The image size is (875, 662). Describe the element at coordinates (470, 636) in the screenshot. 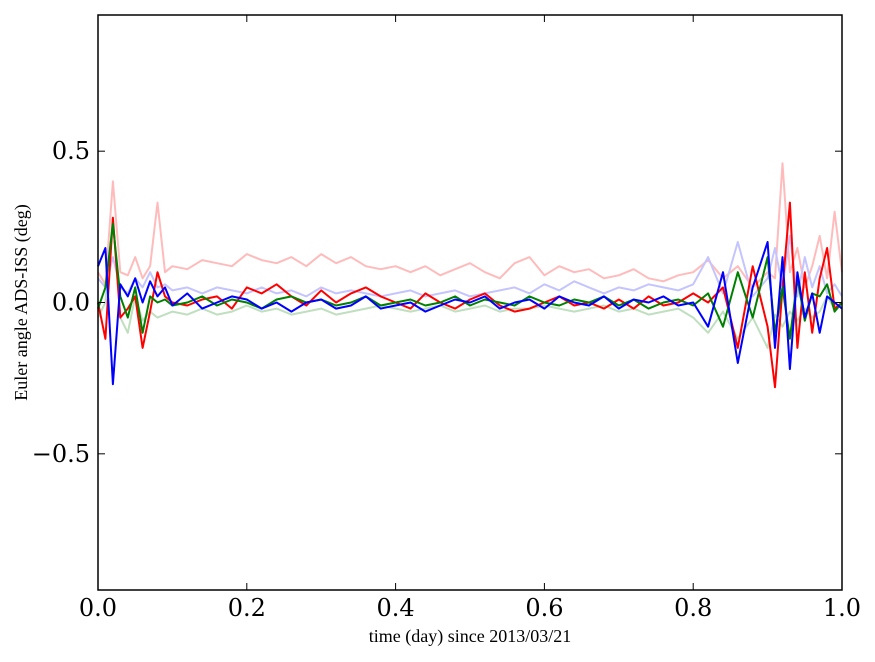

I see `x-axis-label: time (day) since 2013/03/21` at that location.